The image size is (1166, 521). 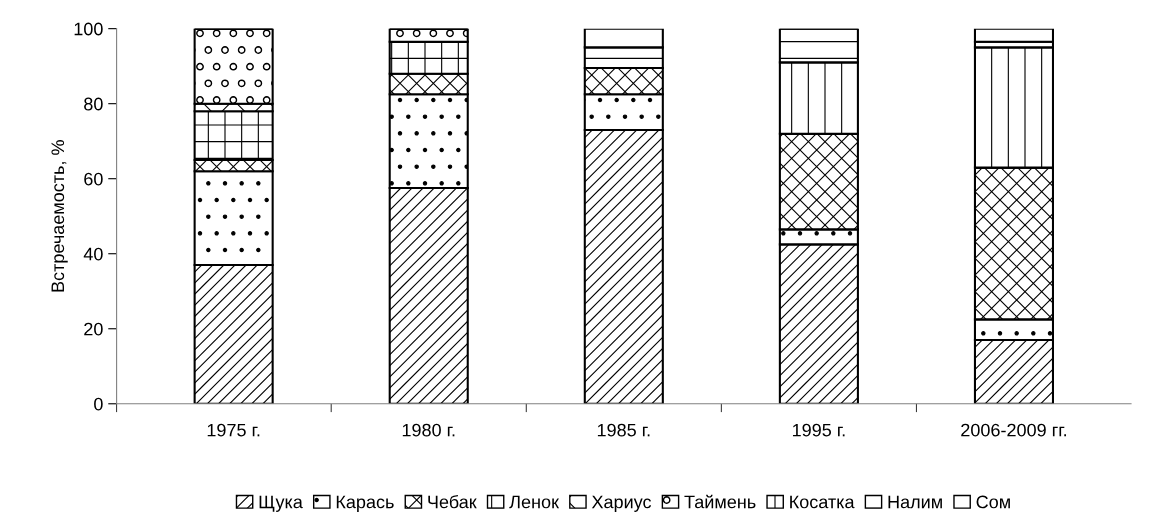 What do you see at coordinates (59, 216) in the screenshot?
I see `y-axis-title: Встречаемость, %` at bounding box center [59, 216].